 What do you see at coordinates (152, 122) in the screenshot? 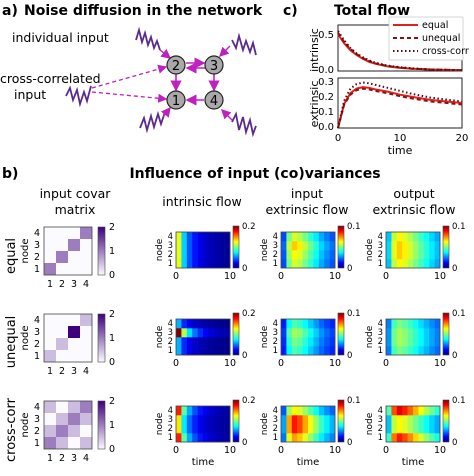
I see `noise-trace-node1` at bounding box center [152, 122].